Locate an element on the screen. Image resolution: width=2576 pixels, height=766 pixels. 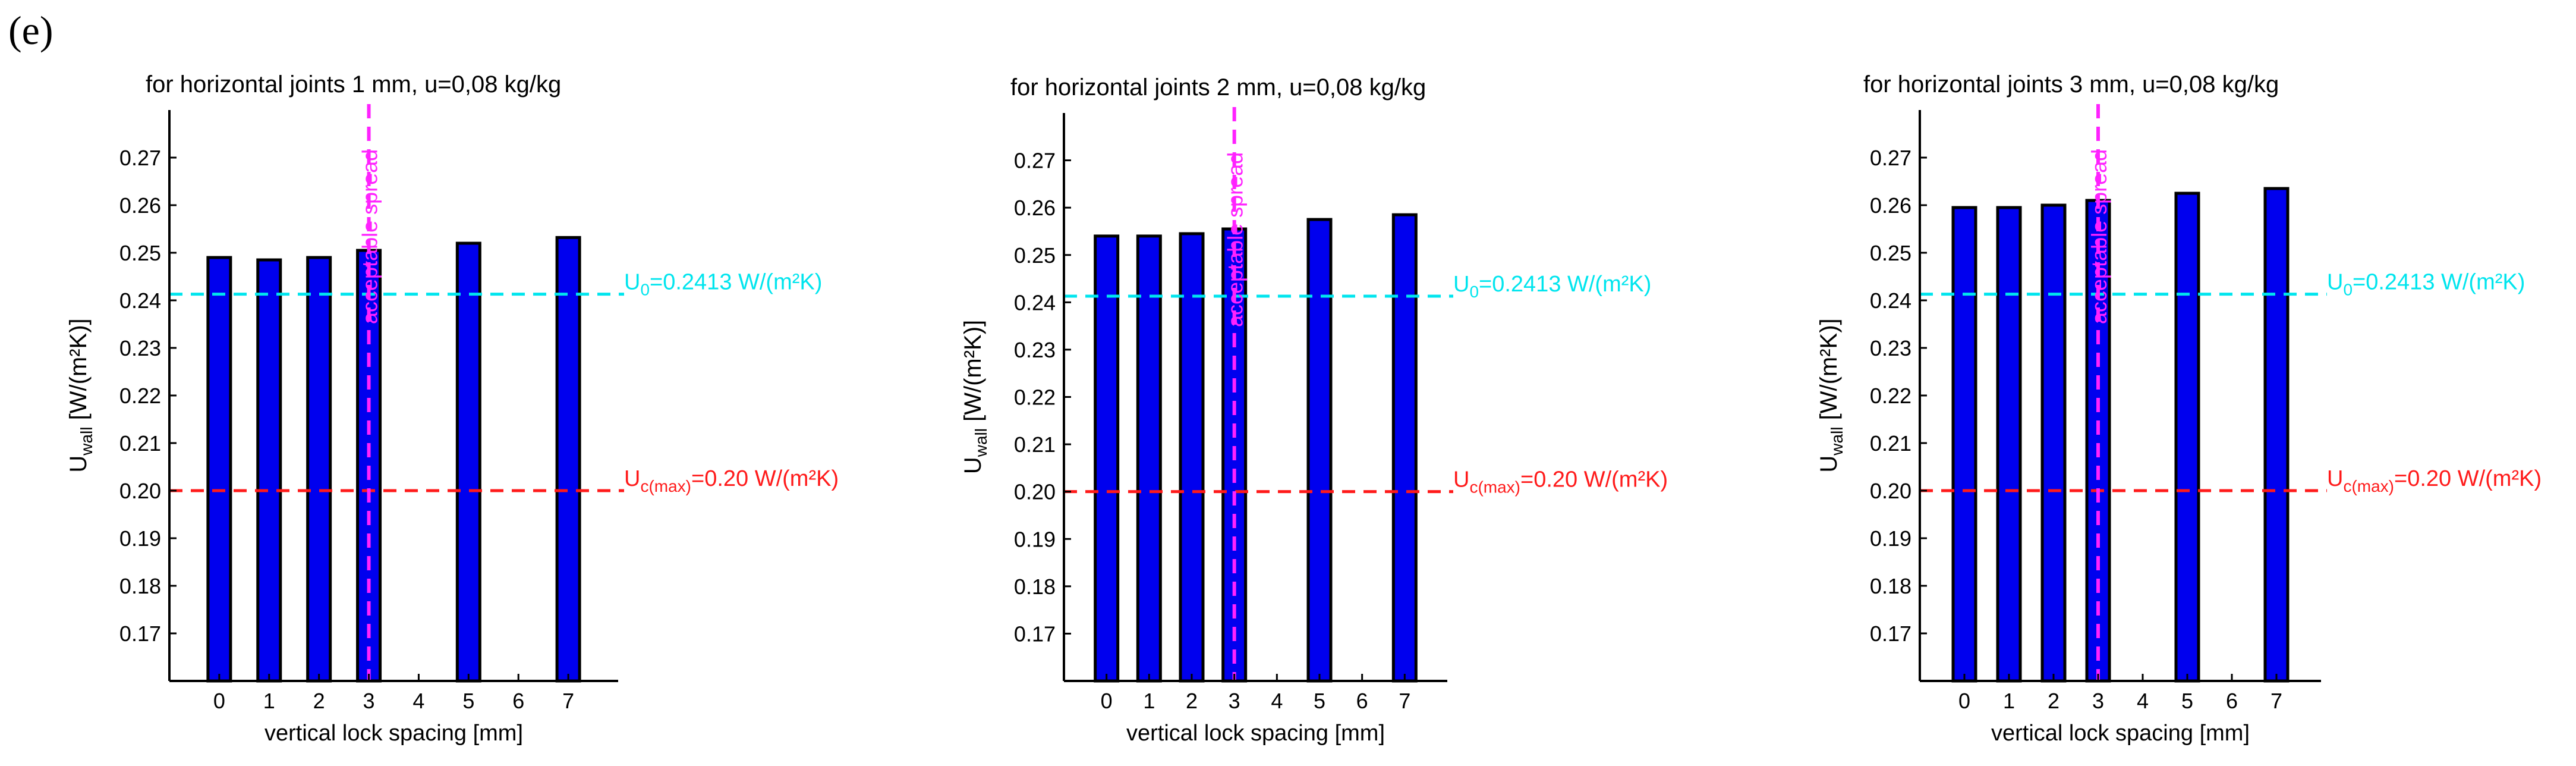
chart-title: for horizontal joints 3 mm, u=0,08 kg/kg is located at coordinates (2071, 84).